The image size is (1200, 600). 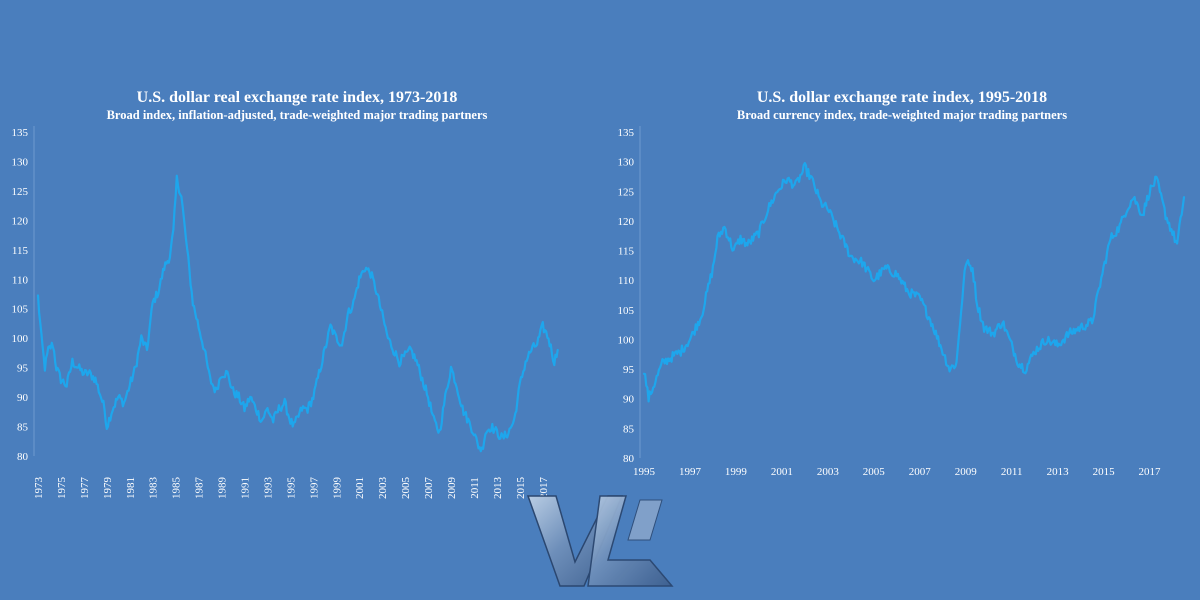 I want to click on chart-left-y-tick-label: 90, so click(x=23, y=398).